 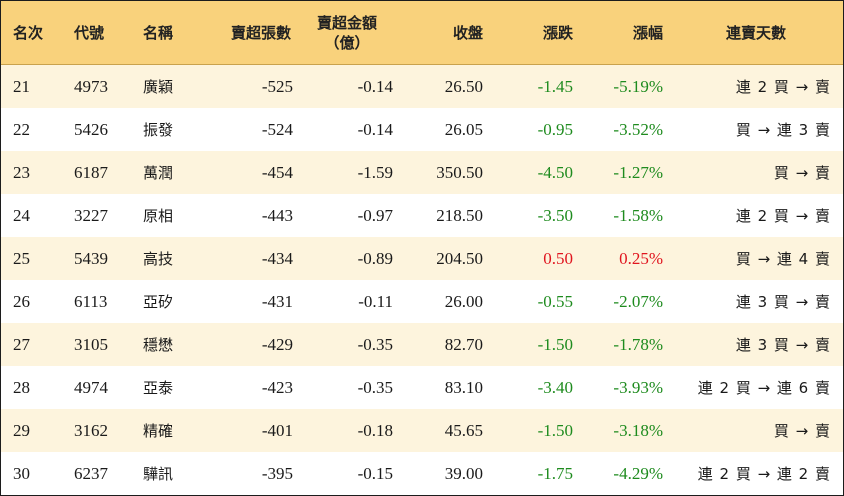 I want to click on close-cell: 83.10, so click(x=463, y=387).